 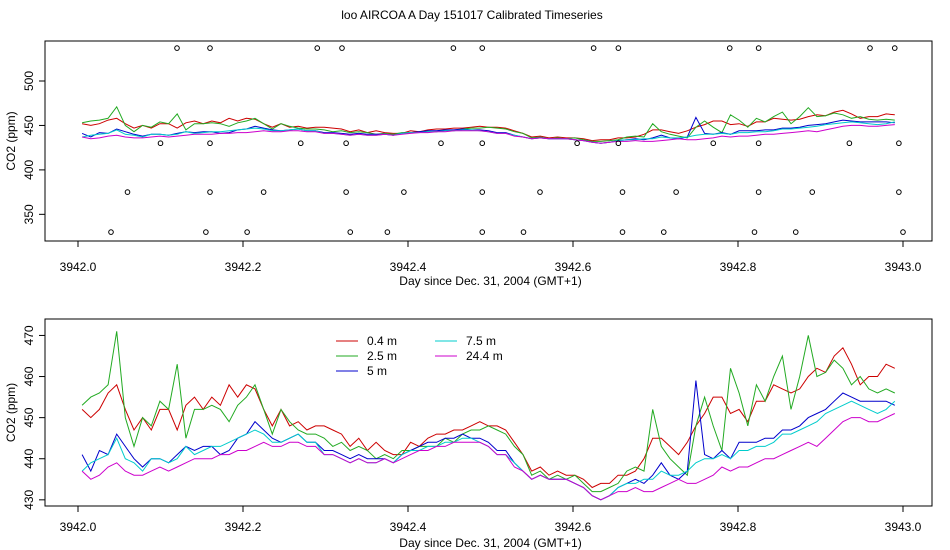 I want to click on legend-label-s5: 5 m, so click(x=377, y=371).